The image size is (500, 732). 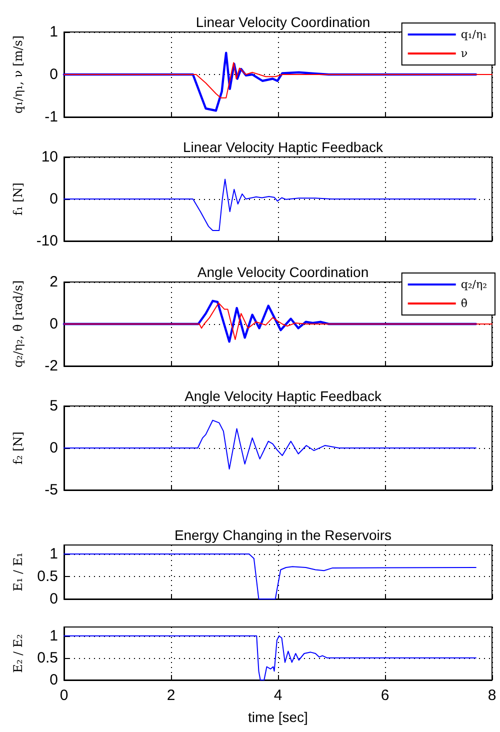 What do you see at coordinates (18, 324) in the screenshot?
I see `y-axis-title: q₂/η₂, θ̇ [rad/s]` at bounding box center [18, 324].